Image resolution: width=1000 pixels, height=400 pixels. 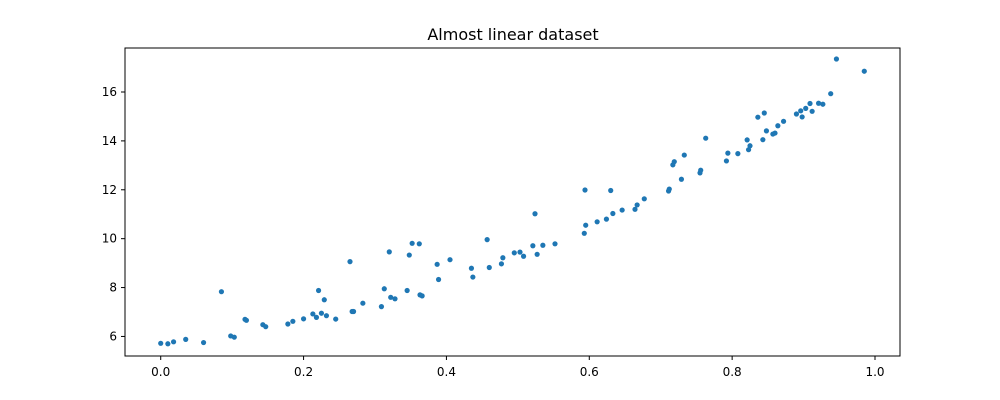 I want to click on chart-title: Almost linear dataset, so click(x=512, y=34).